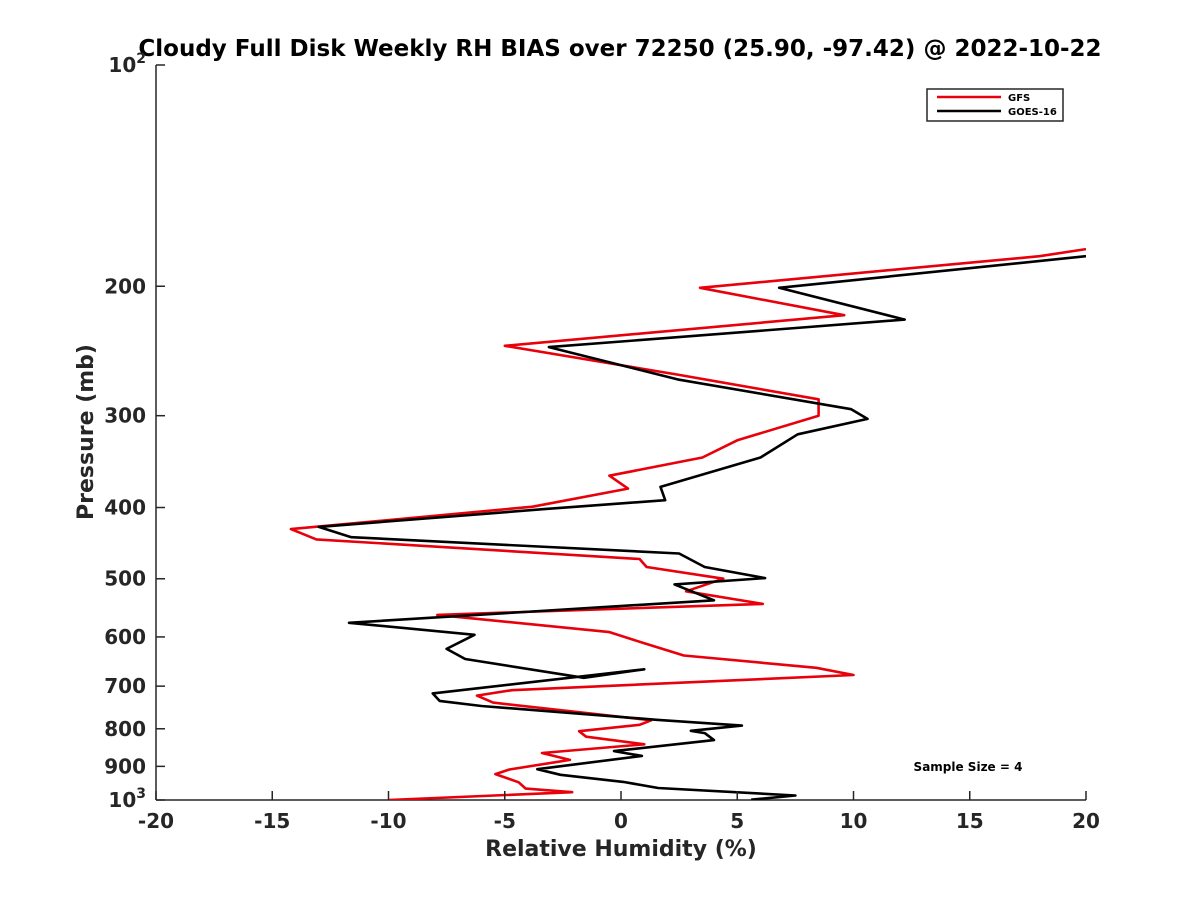  I want to click on y-axis-label: Pressure (mb), so click(86, 432).